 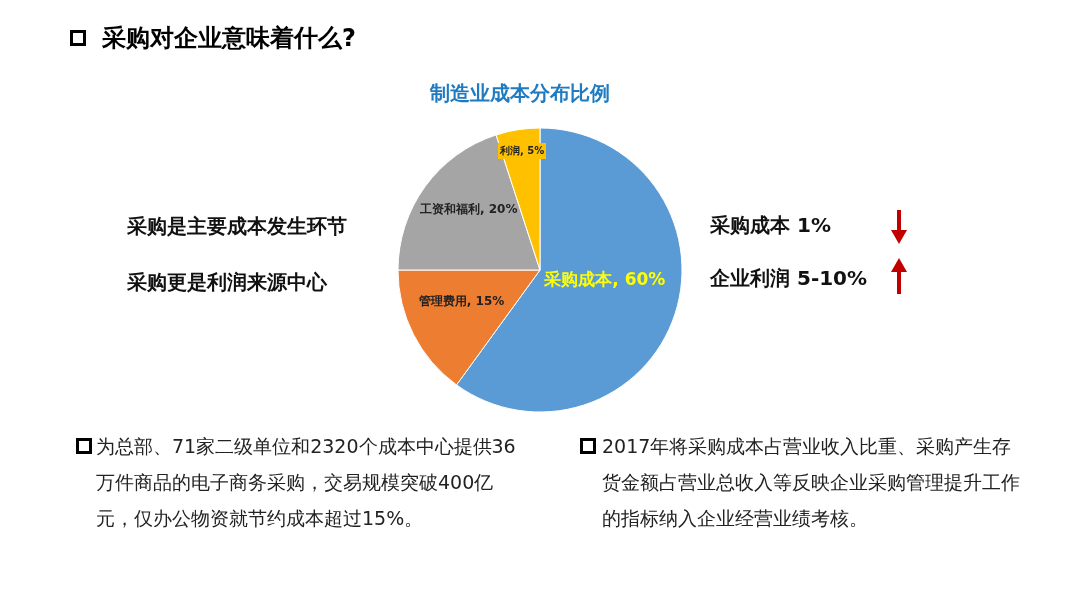 I want to click on chart-title: 制造业成本分布比例, so click(x=520, y=93).